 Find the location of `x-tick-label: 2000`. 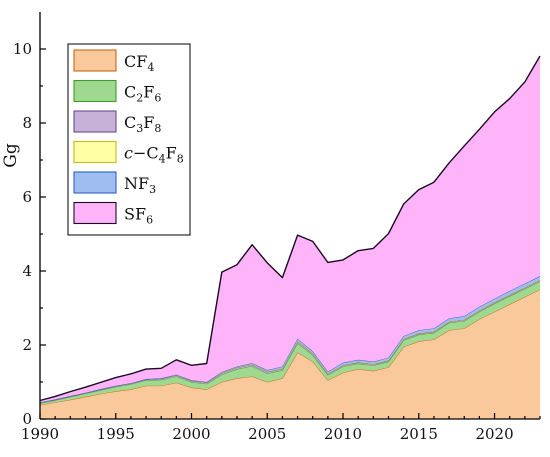

x-tick-label: 2000 is located at coordinates (191, 434).